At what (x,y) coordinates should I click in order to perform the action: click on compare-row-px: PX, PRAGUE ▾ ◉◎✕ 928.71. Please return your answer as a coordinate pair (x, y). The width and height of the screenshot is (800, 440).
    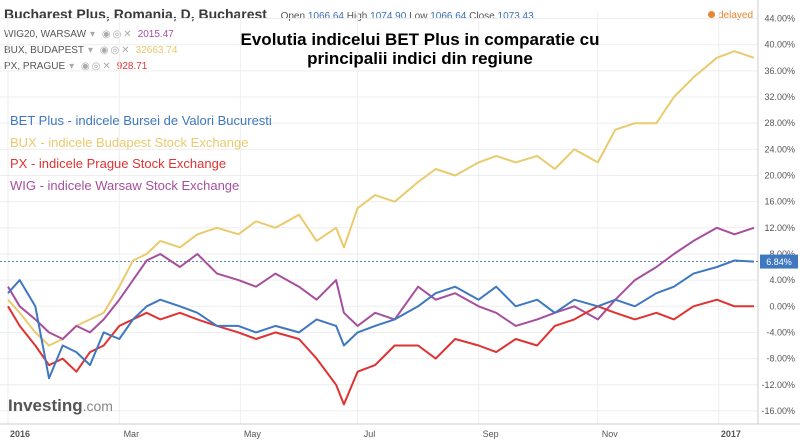
    Looking at the image, I should click on (75, 66).